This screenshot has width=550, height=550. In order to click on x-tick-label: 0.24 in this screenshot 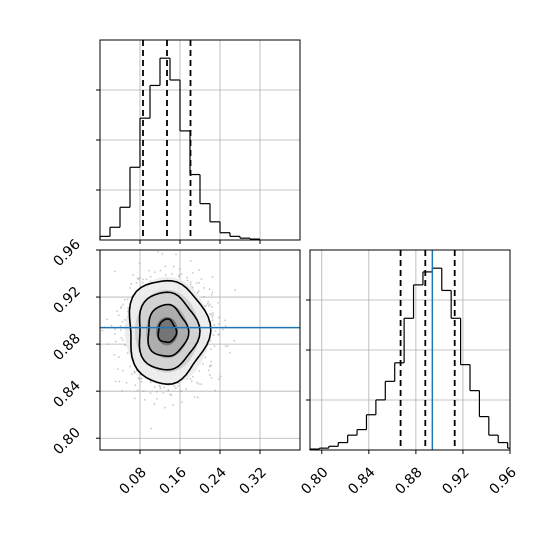, I will do `click(212, 480)`.